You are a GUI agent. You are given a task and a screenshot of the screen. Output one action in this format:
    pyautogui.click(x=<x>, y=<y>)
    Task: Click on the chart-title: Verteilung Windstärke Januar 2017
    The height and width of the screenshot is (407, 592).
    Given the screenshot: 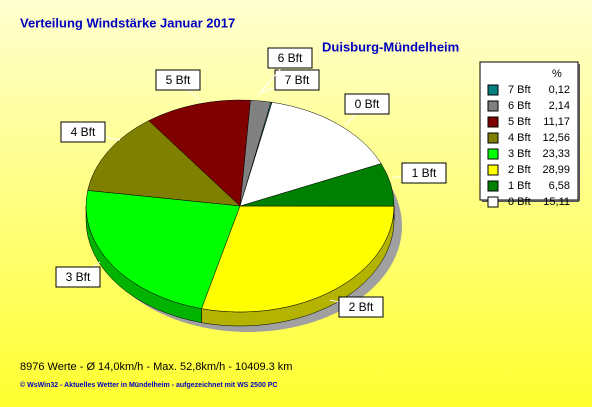 What is the action you would take?
    pyautogui.click(x=127, y=22)
    